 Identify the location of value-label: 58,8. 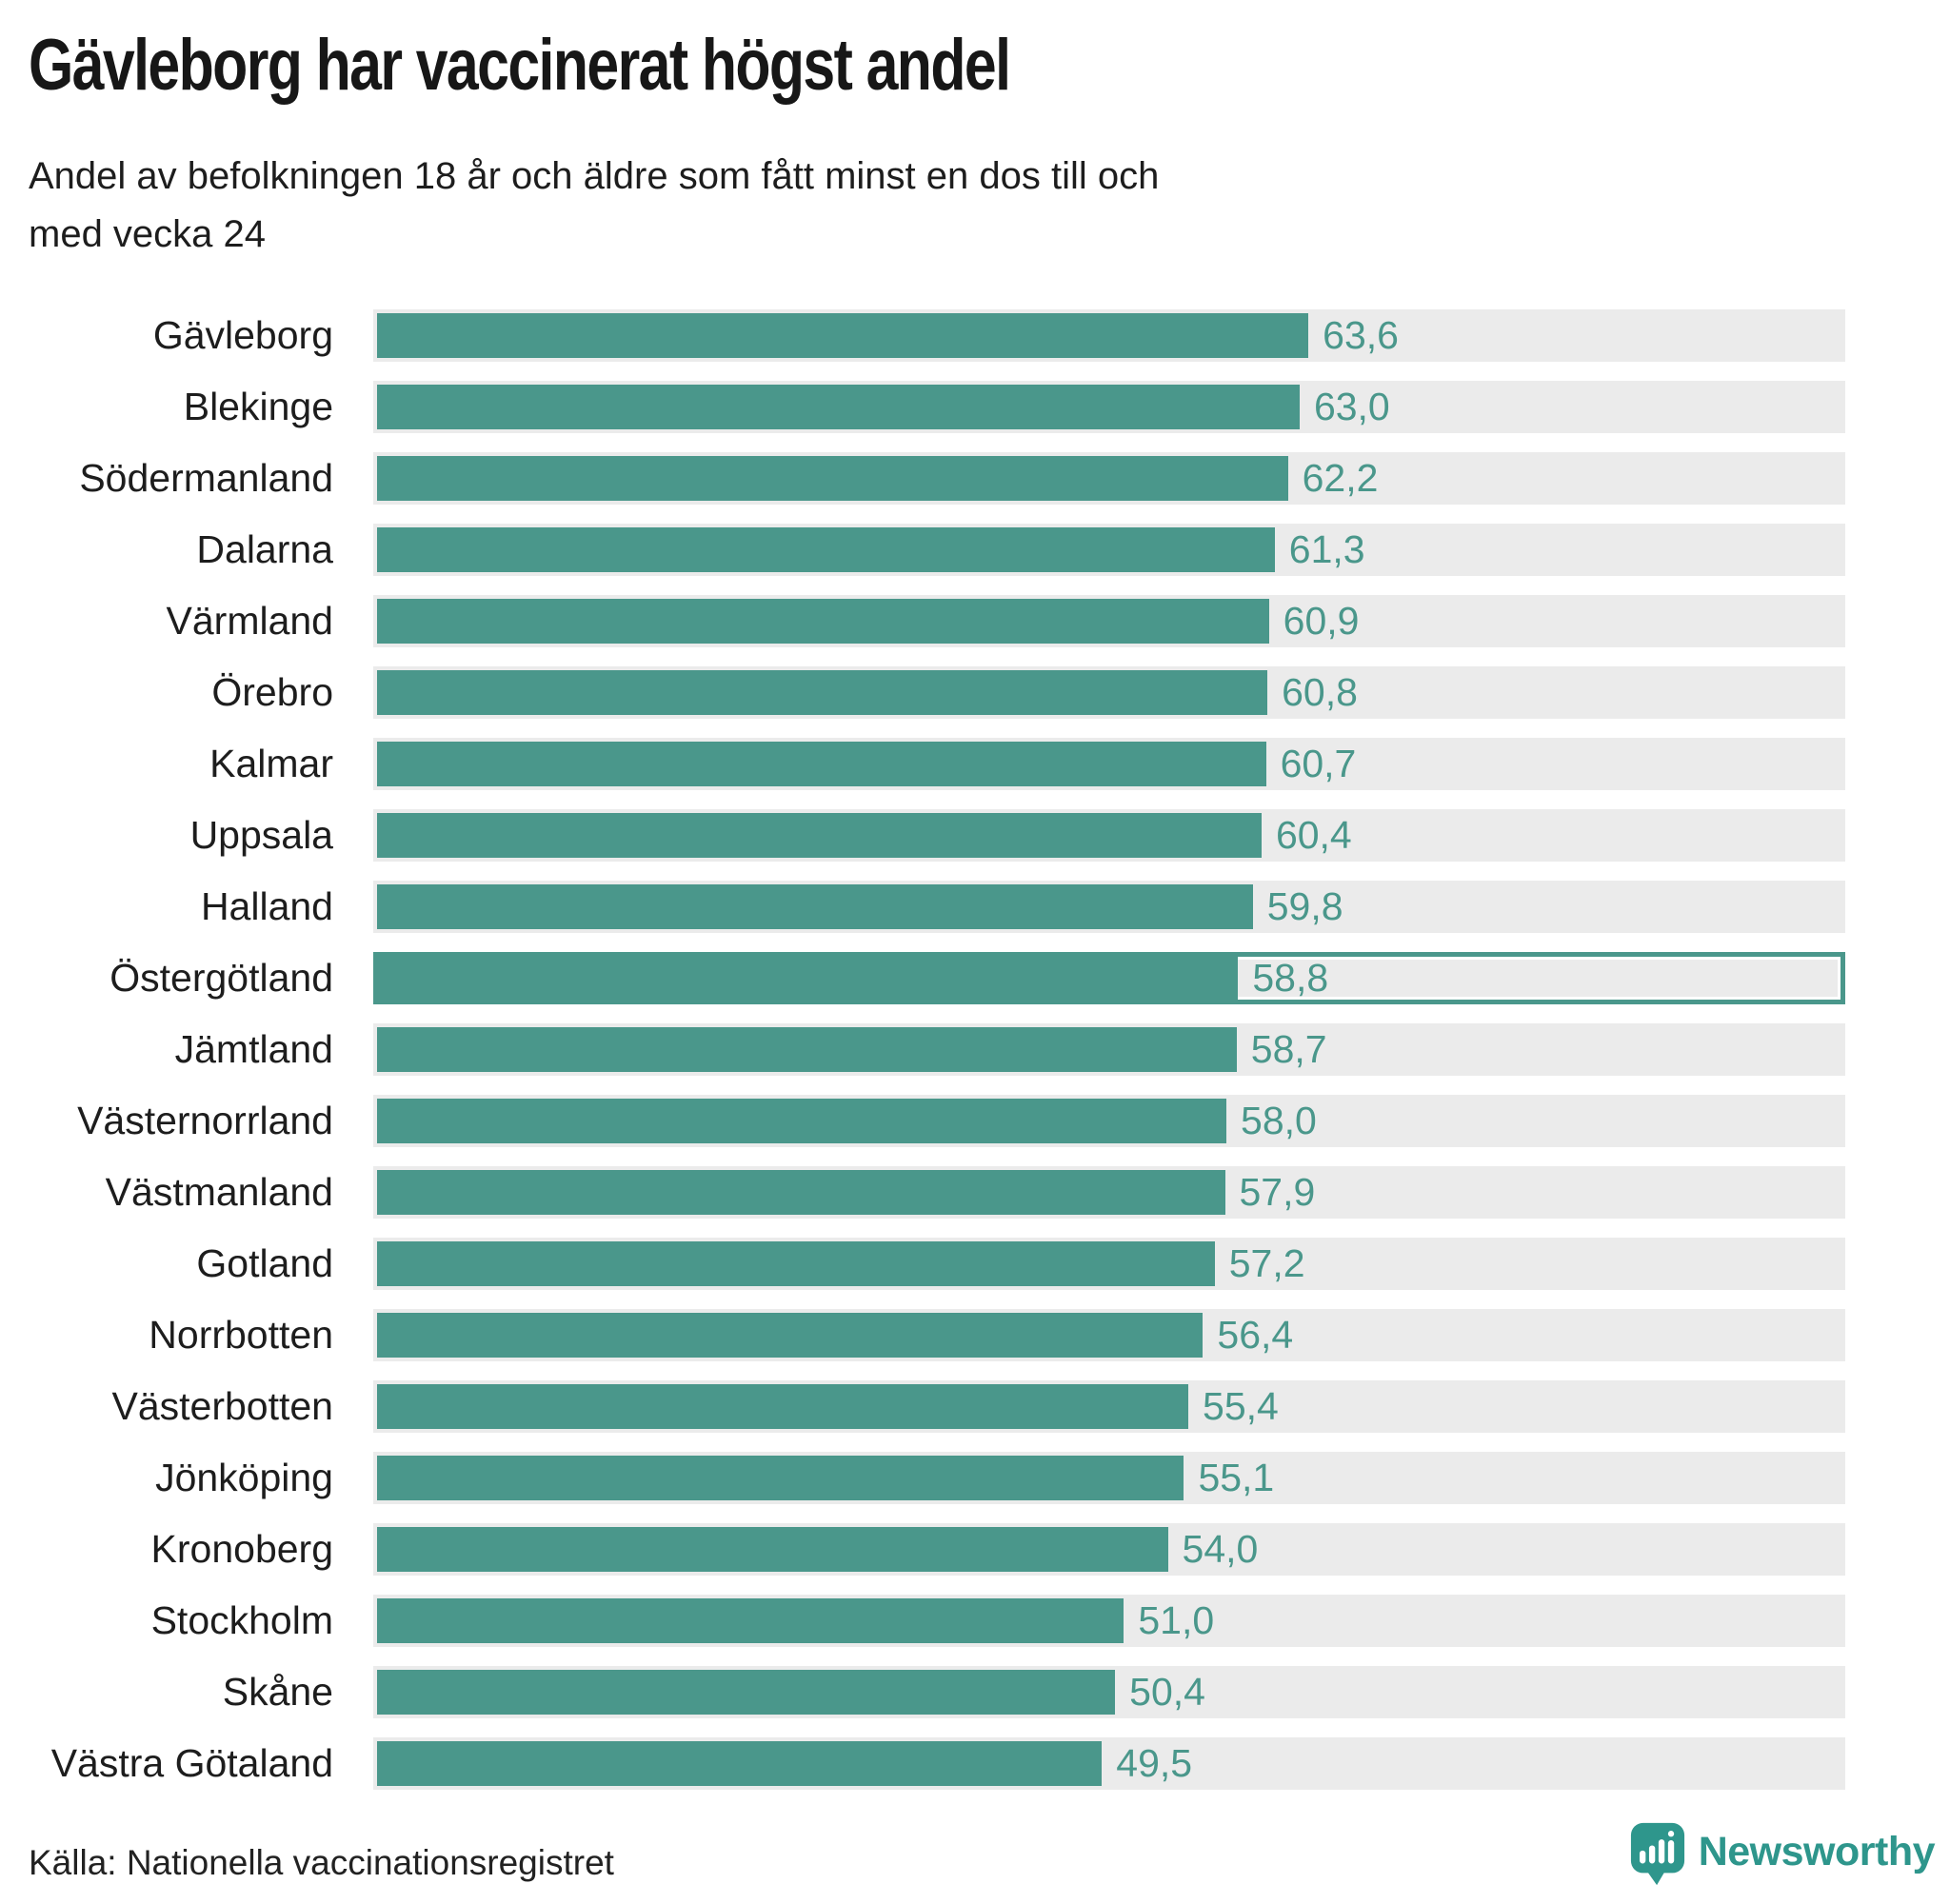
(1290, 978).